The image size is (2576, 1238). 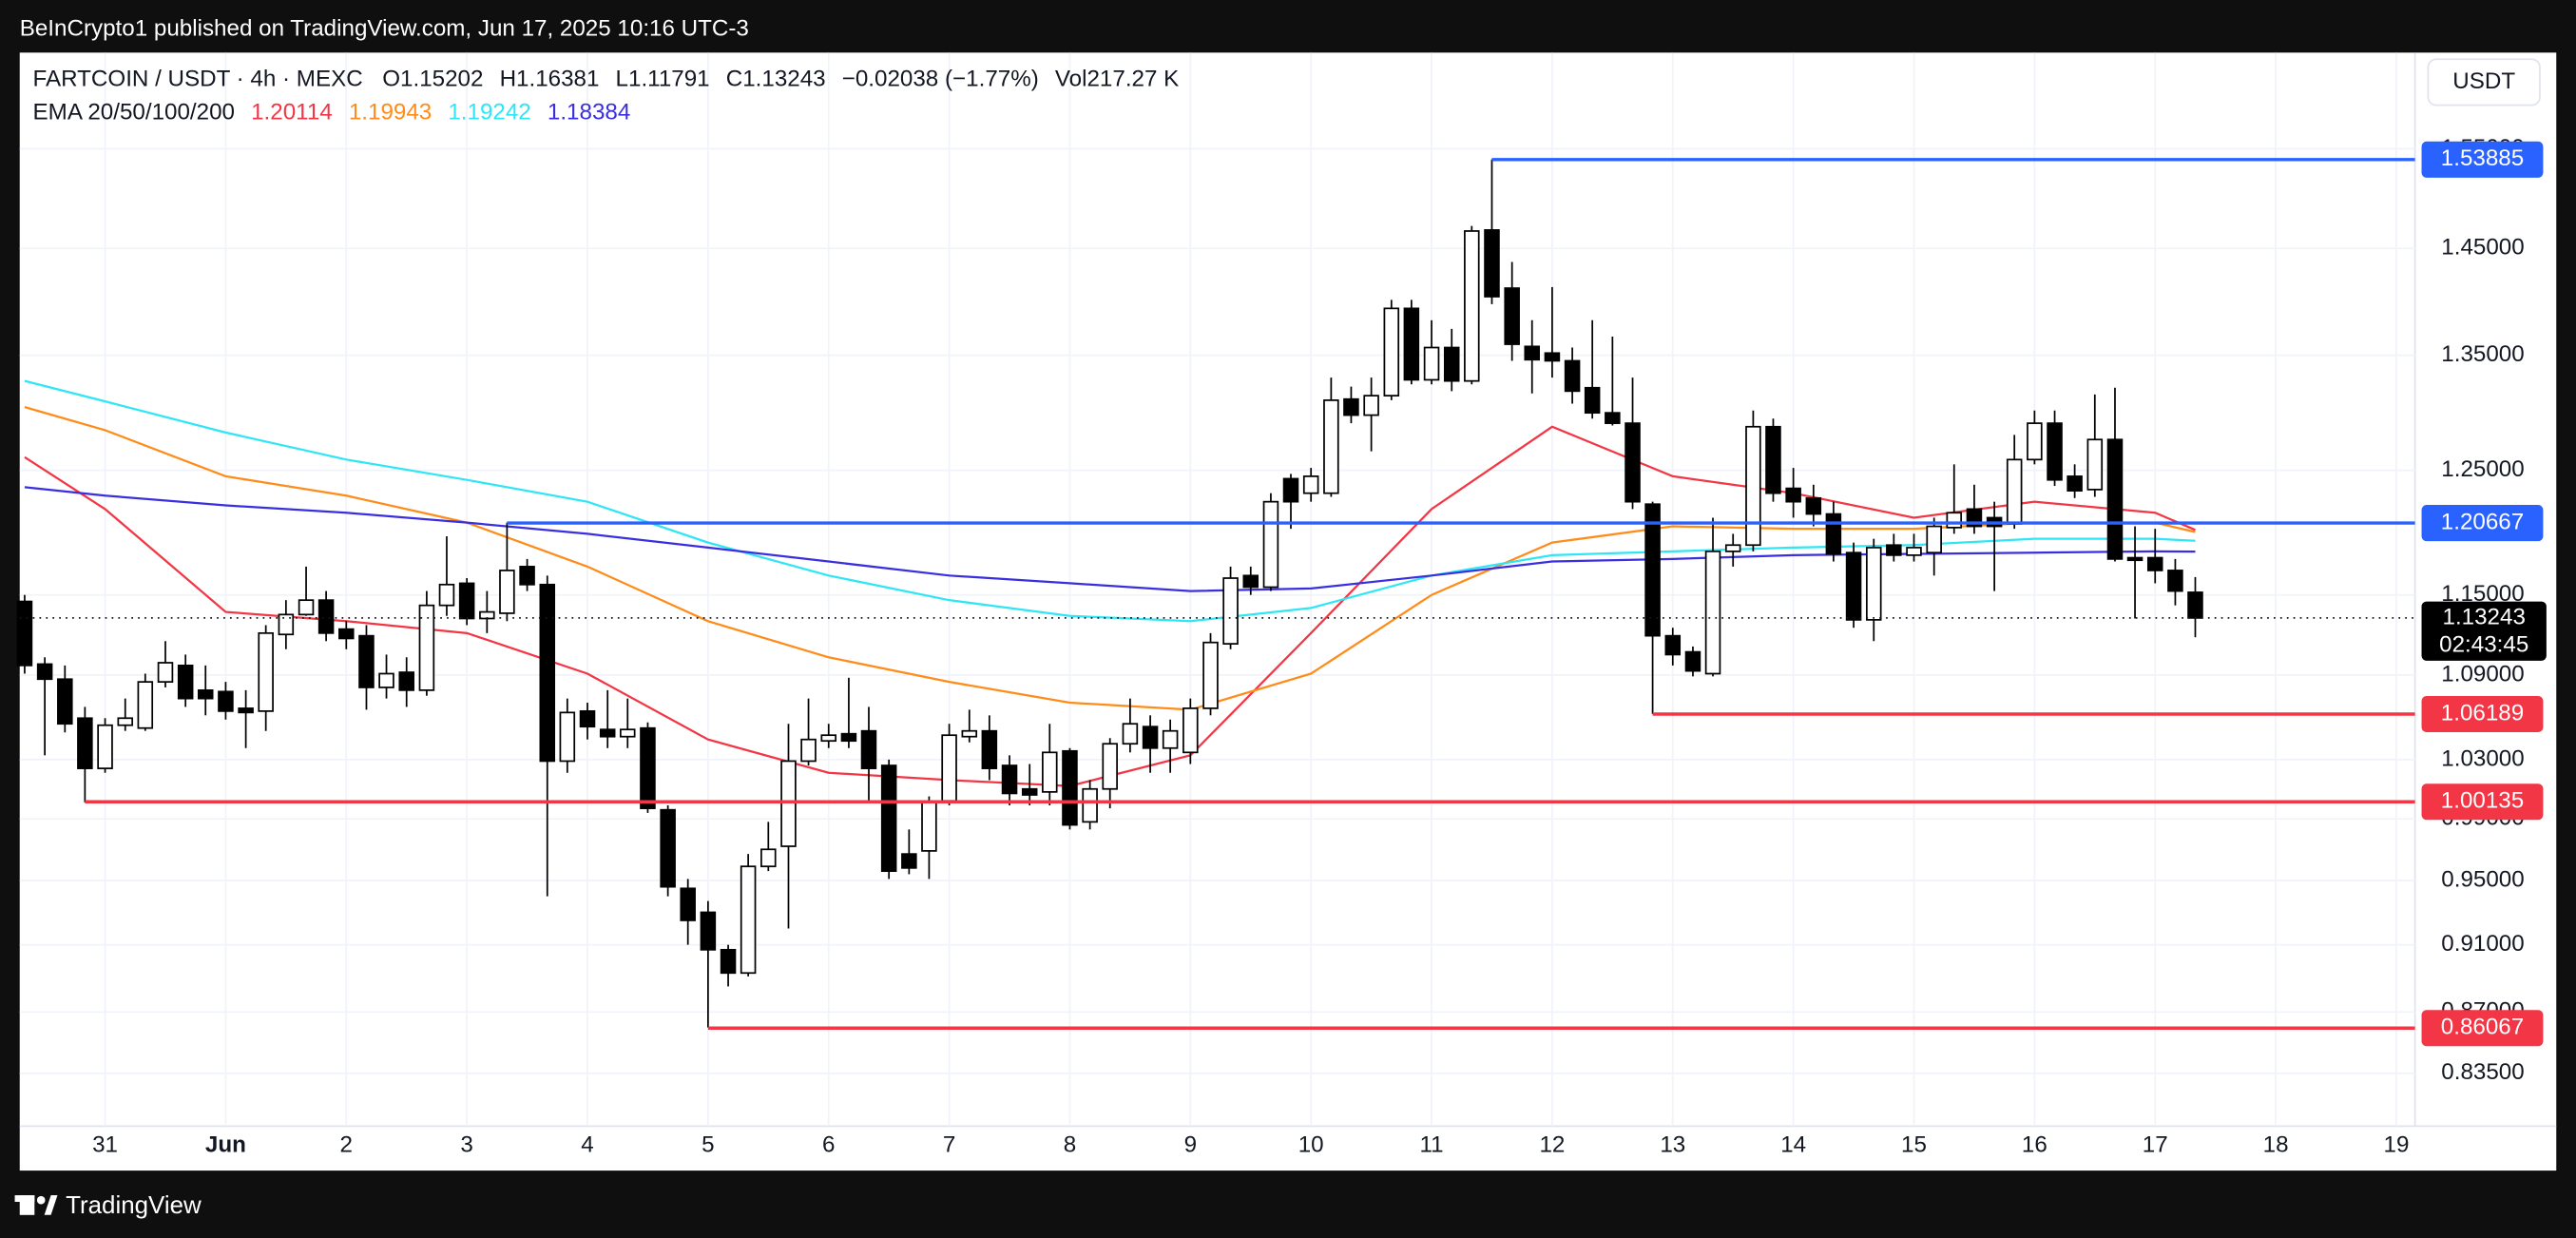 I want to click on y-tick-label: 1.03000, so click(x=2482, y=758).